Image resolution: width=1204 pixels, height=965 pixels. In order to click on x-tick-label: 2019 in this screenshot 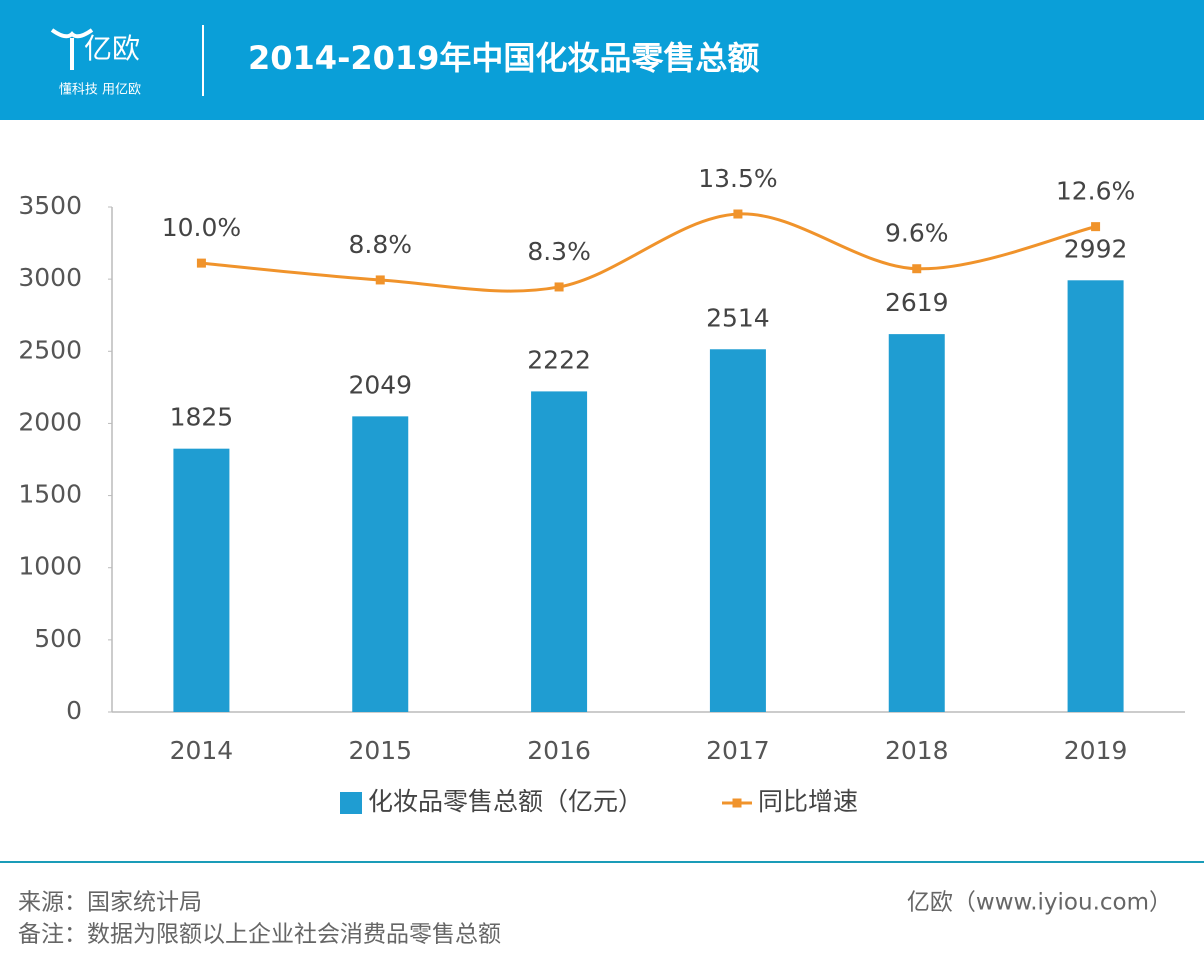, I will do `click(1096, 750)`.